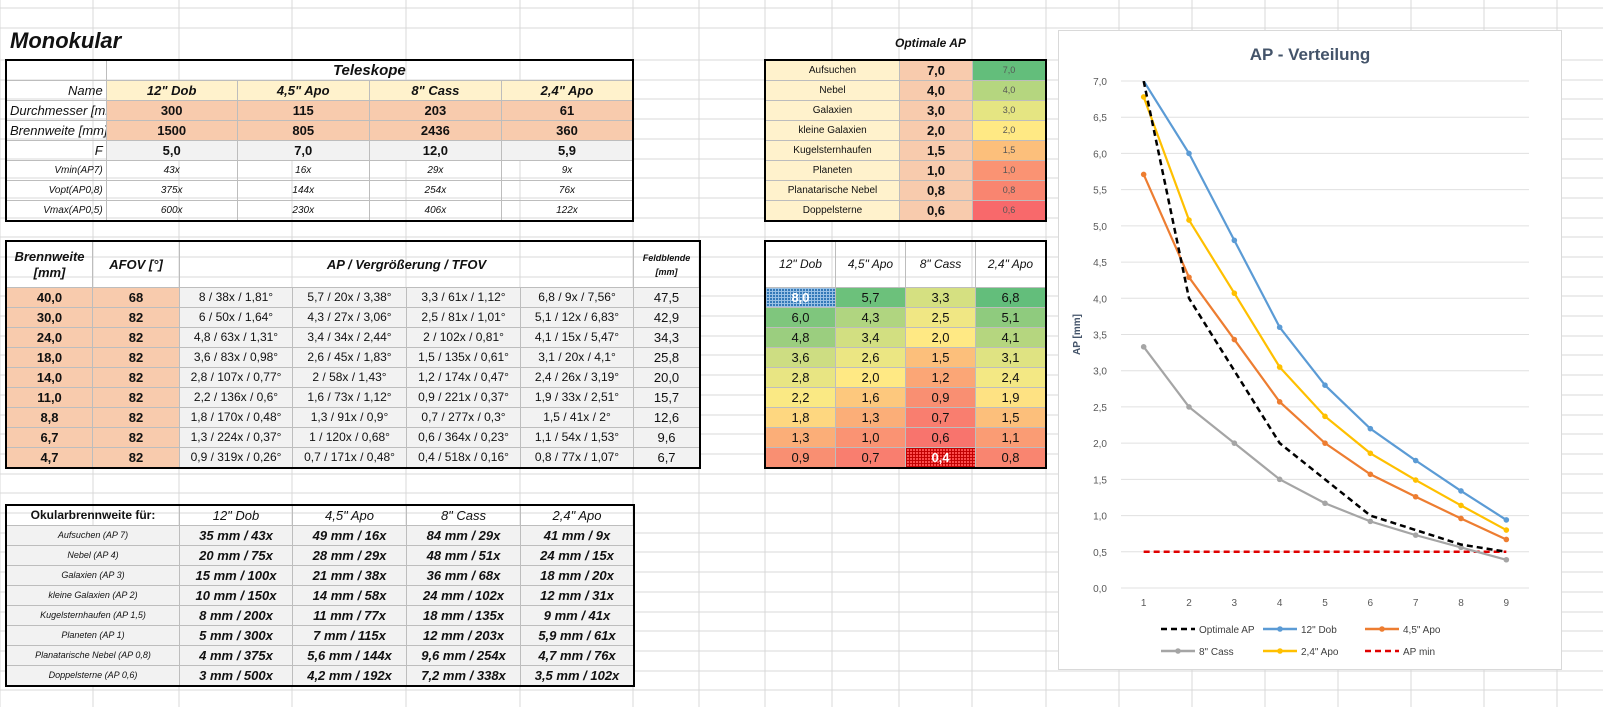 This screenshot has width=1603, height=707. Describe the element at coordinates (93, 635) in the screenshot. I see `okular-row-label: Planeten (AP 1)` at that location.